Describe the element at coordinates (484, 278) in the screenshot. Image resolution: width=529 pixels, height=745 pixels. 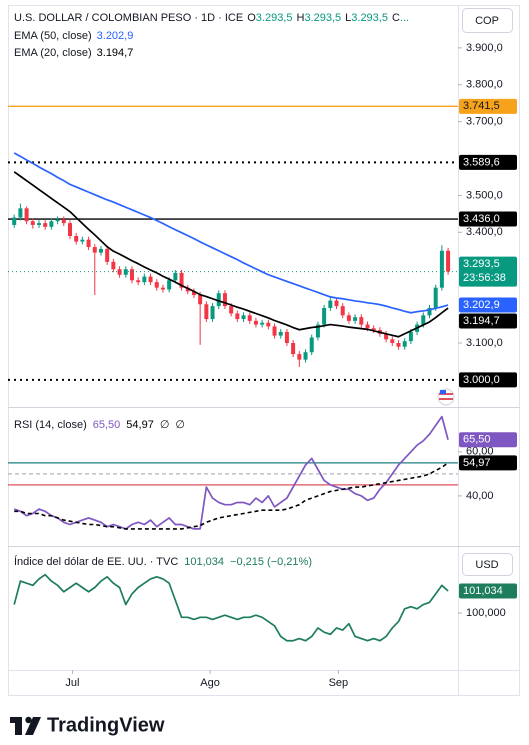
I see `price-label: 23:56:38` at that location.